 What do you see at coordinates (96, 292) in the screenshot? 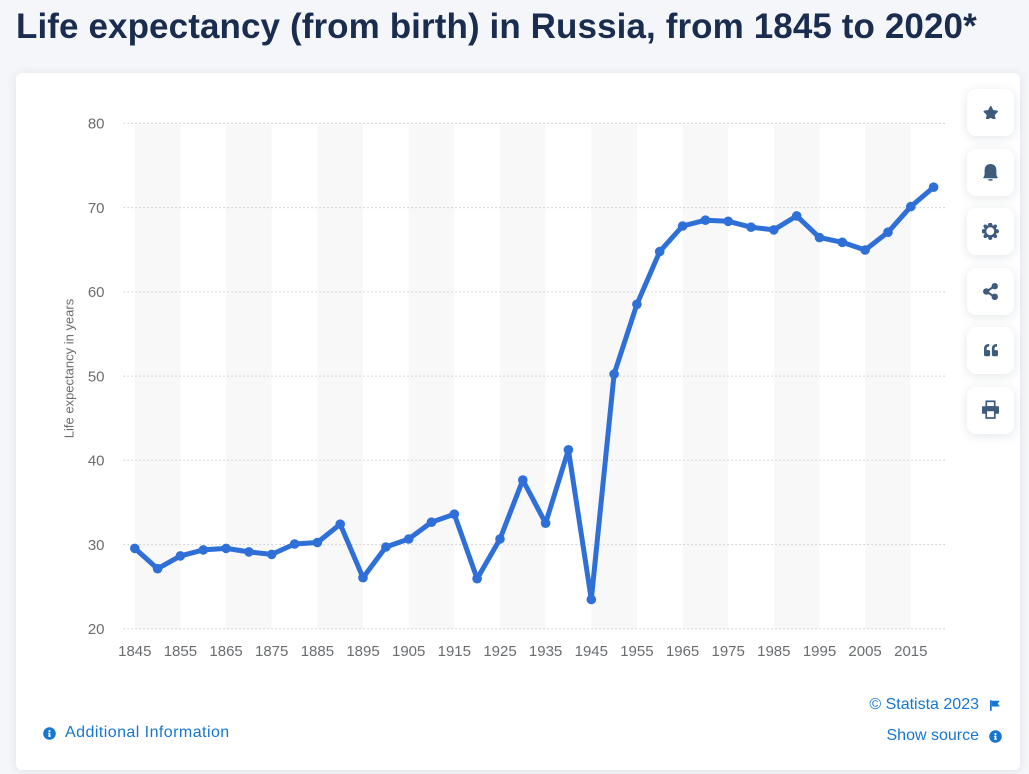
I see `svg-text: 60` at bounding box center [96, 292].